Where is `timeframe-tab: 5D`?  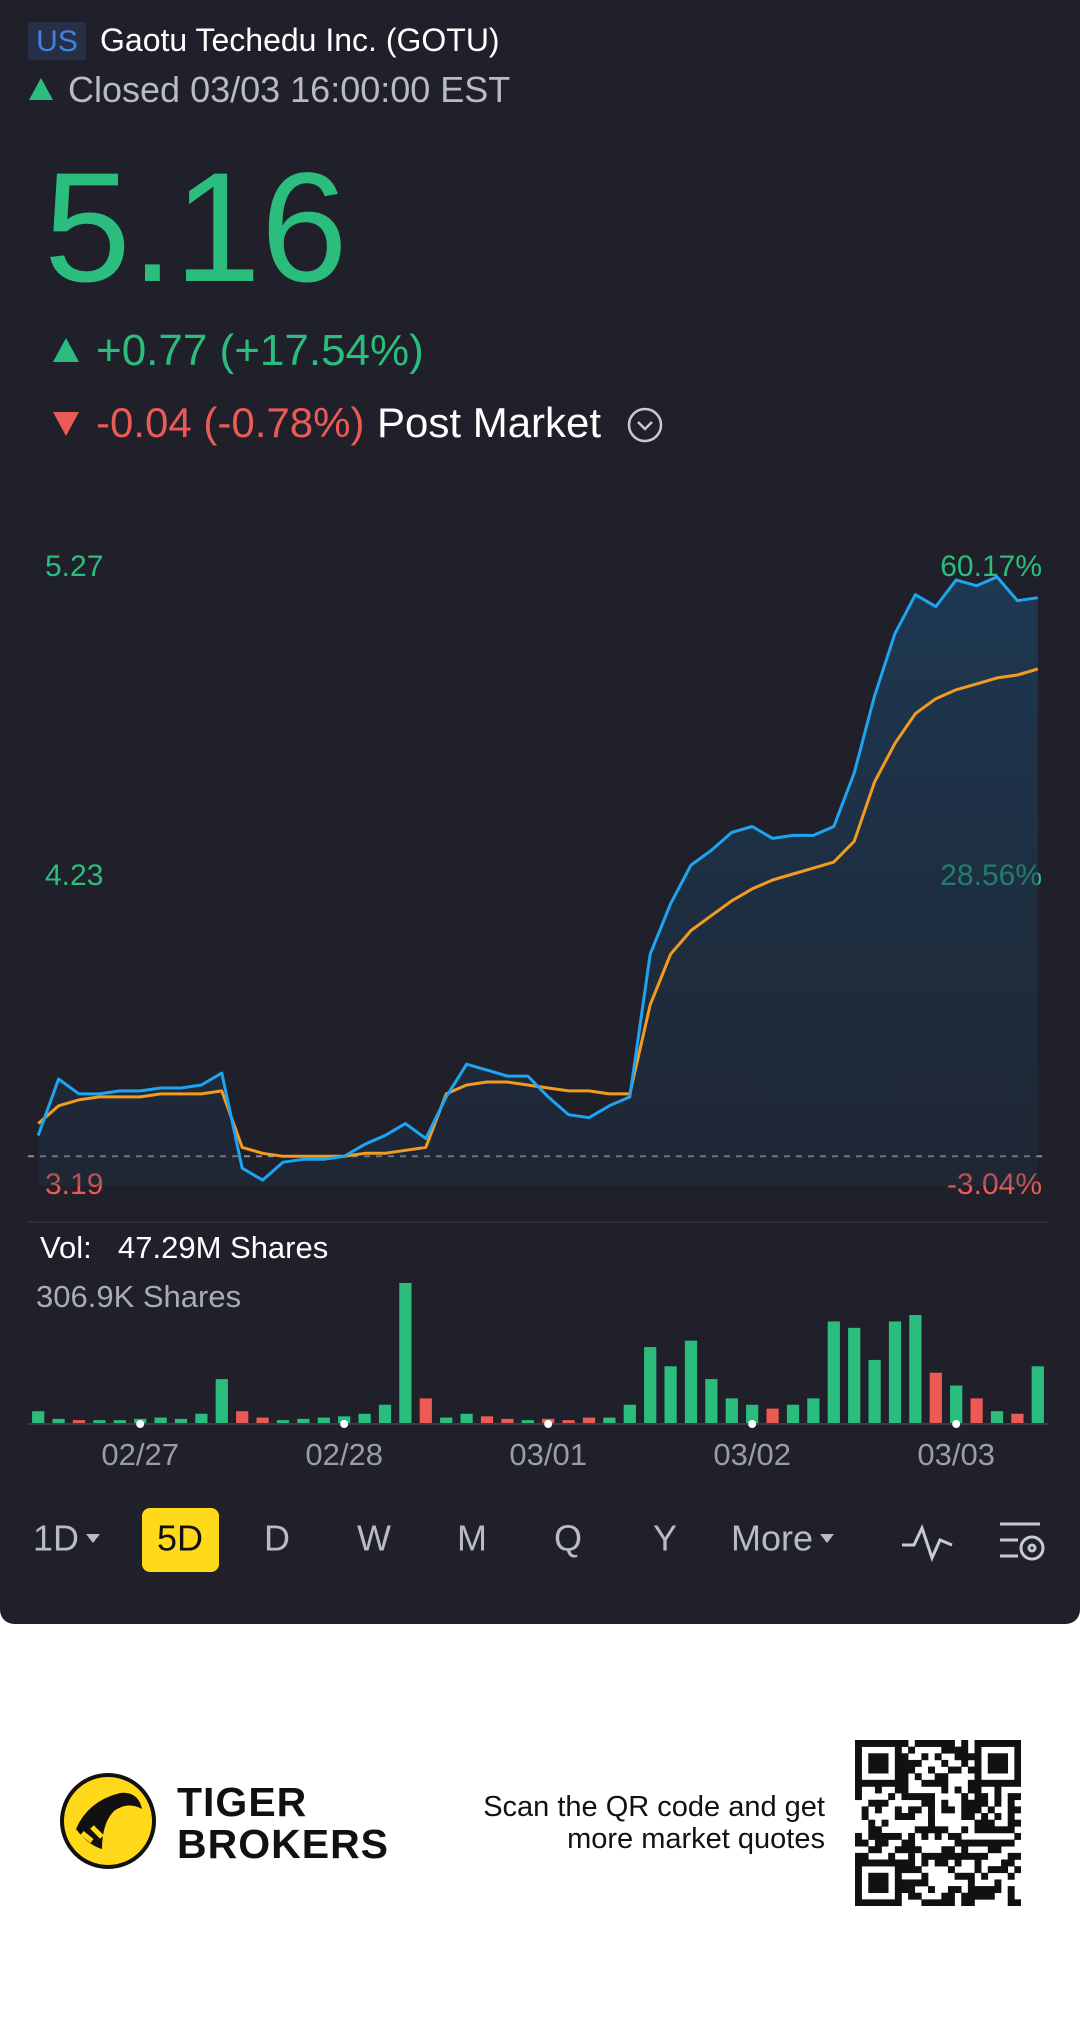
timeframe-tab: 5D is located at coordinates (180, 1538).